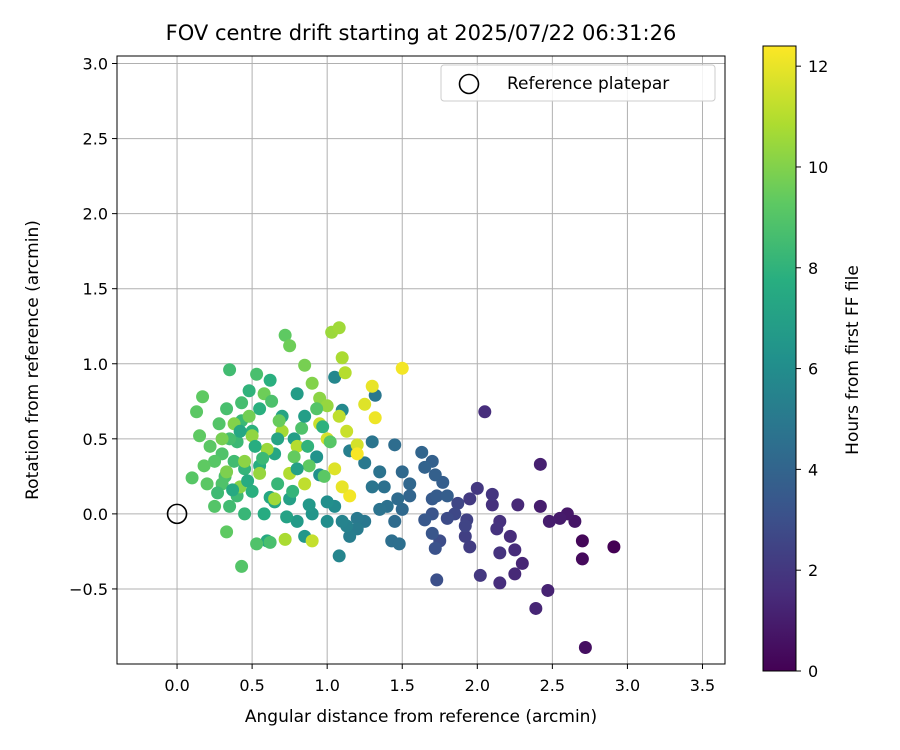  I want to click on y-tick-label: 0.0, so click(95, 514).